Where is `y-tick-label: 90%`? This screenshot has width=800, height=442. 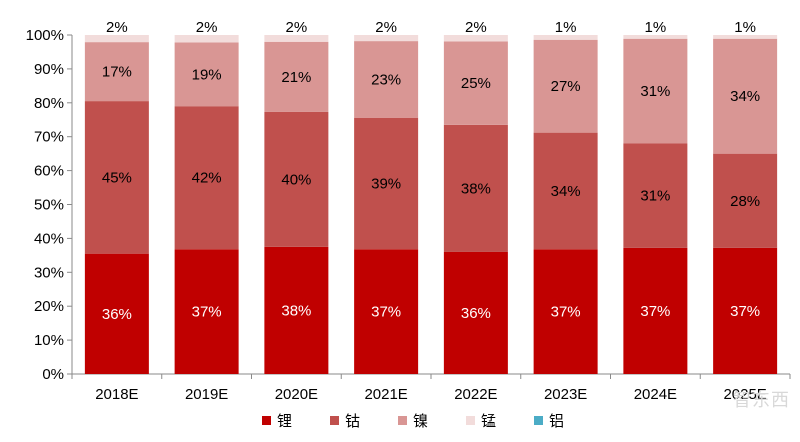
y-tick-label: 90% is located at coordinates (49, 69).